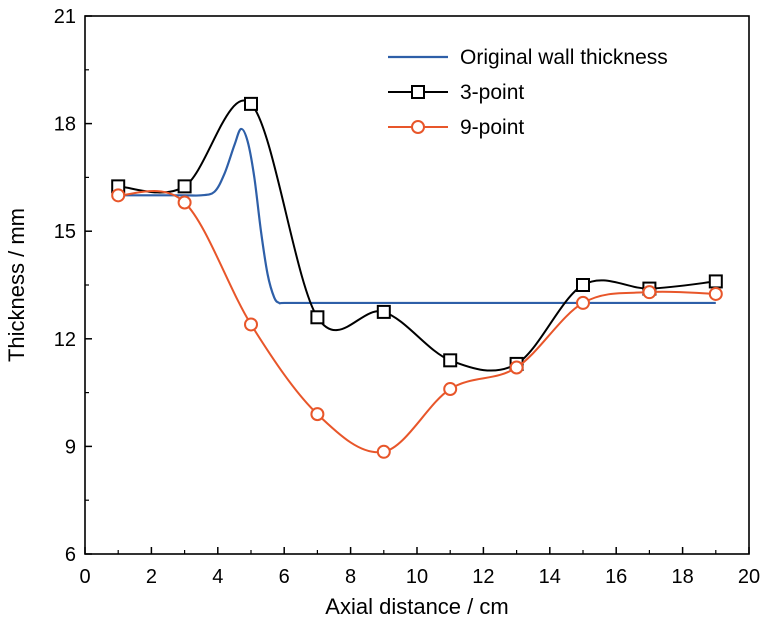  Describe the element at coordinates (483, 577) in the screenshot. I see `x-tick-label: 12` at that location.